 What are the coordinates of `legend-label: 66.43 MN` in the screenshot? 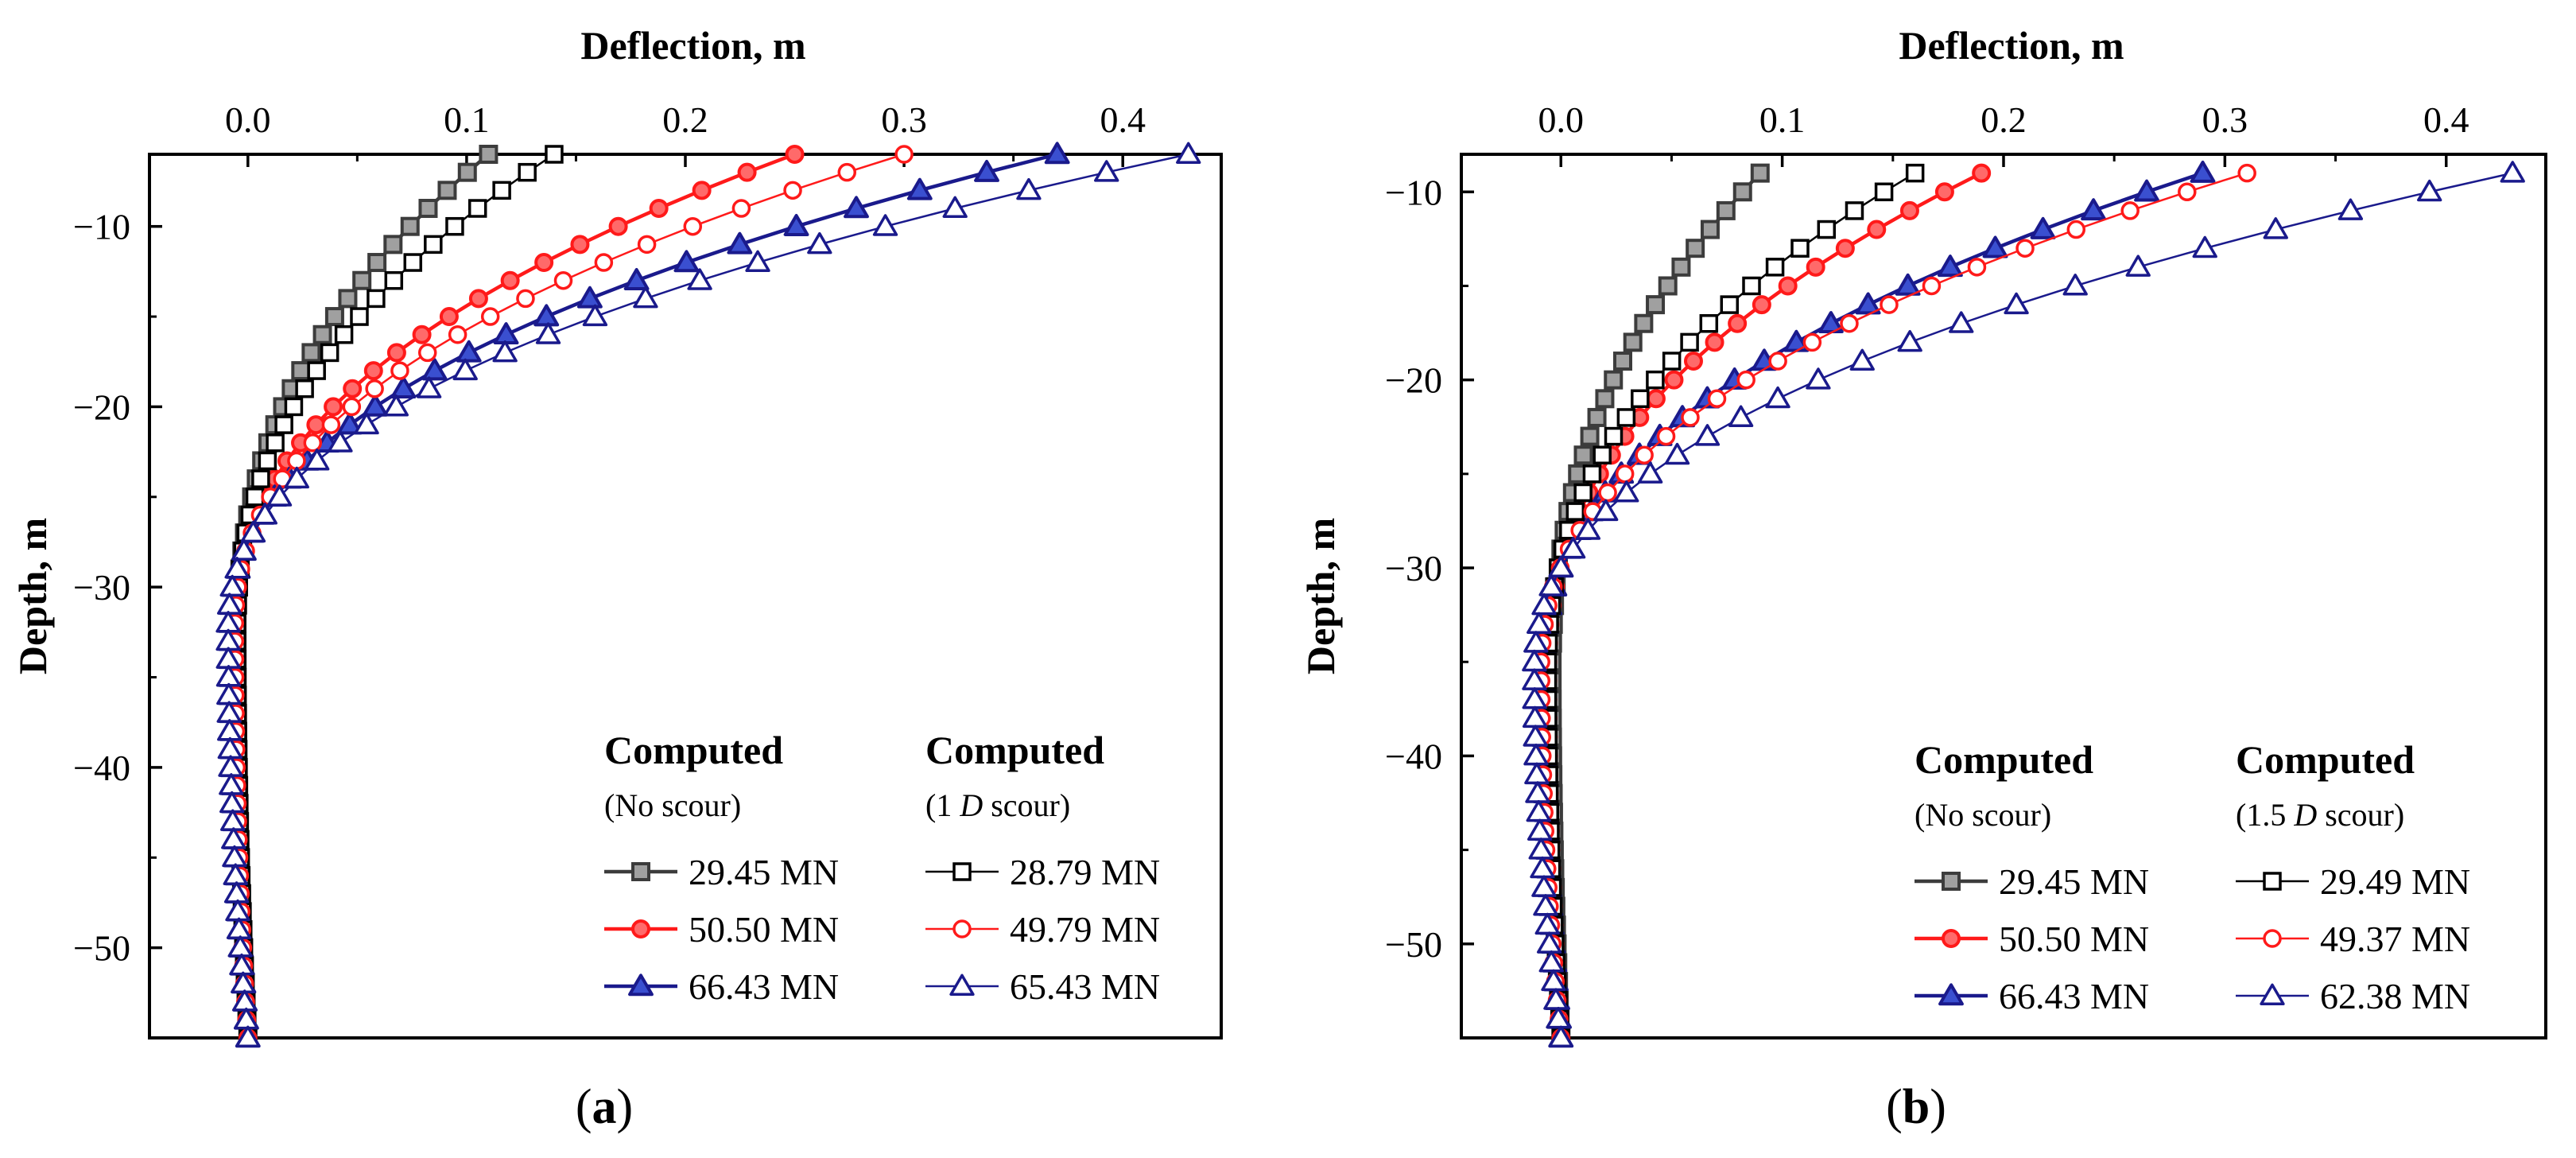 It's located at (2074, 996).